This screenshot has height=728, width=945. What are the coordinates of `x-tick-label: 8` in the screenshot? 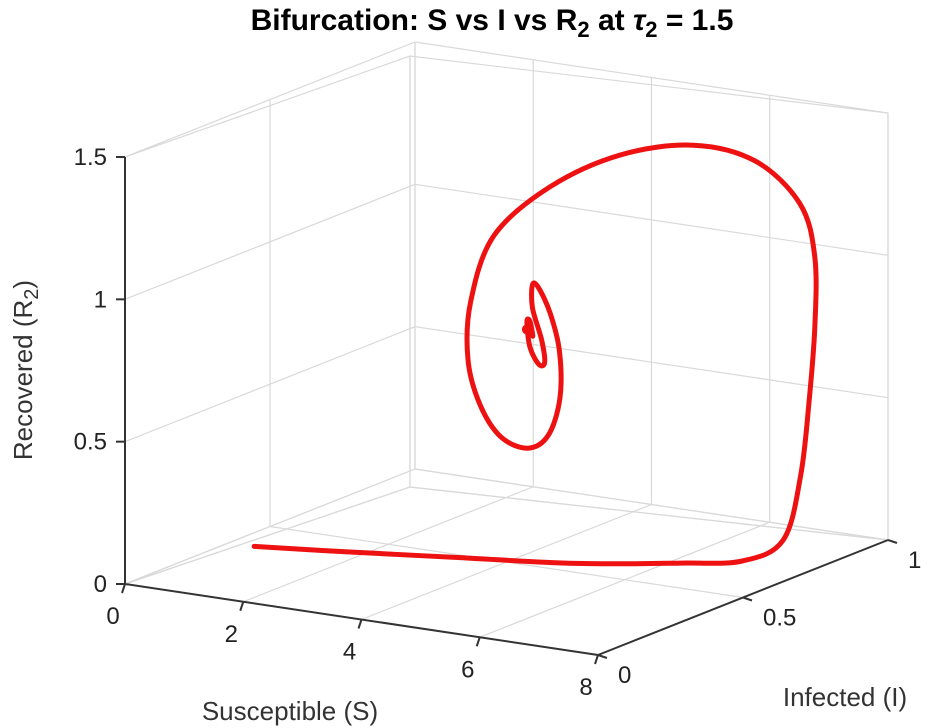 It's located at (585, 687).